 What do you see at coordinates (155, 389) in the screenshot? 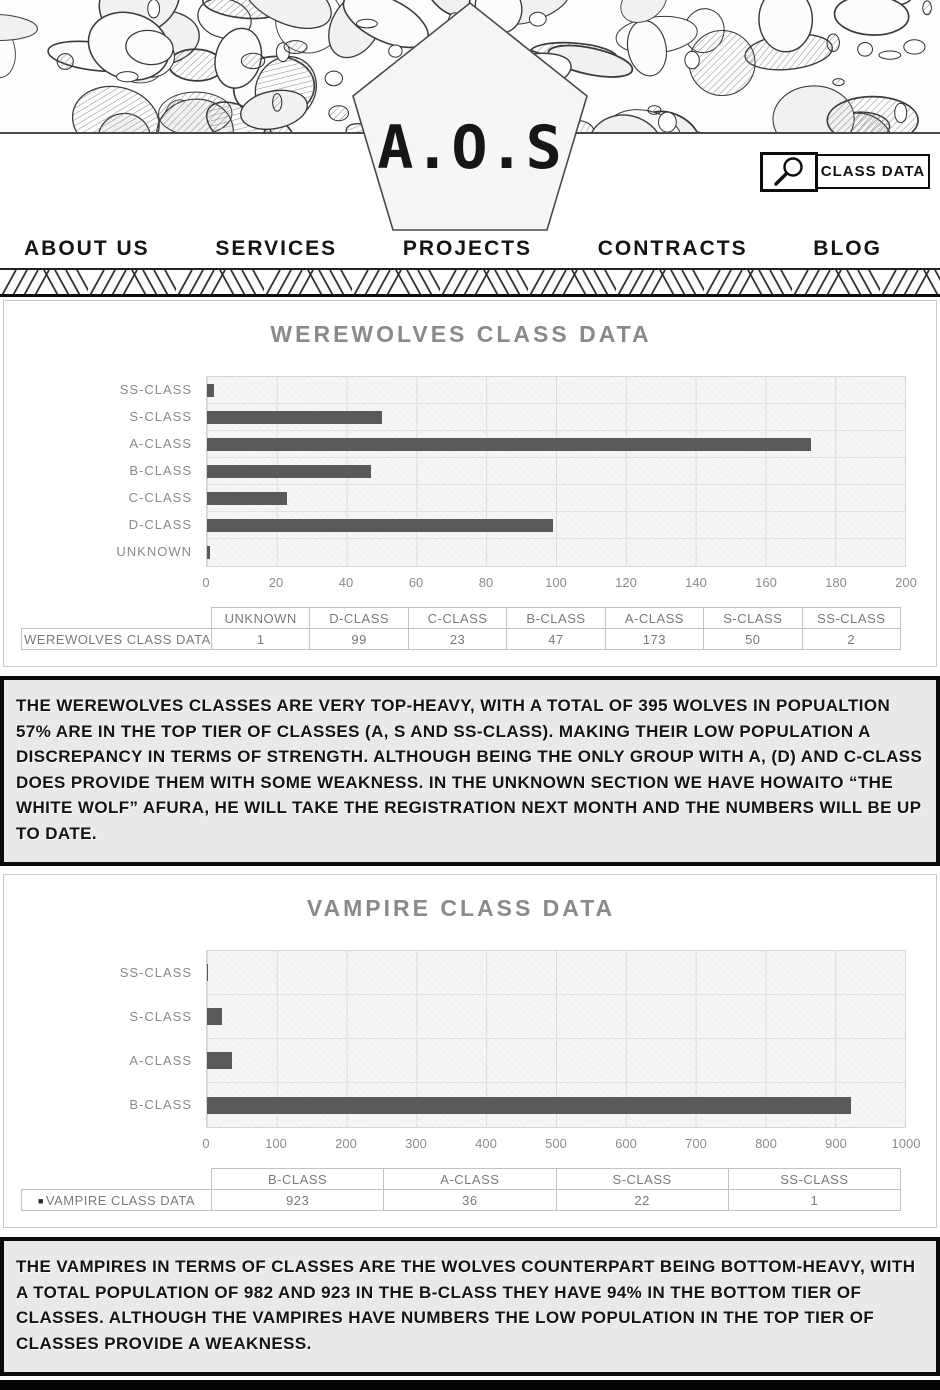
I see `y-axis-label: SS-CLASS` at bounding box center [155, 389].